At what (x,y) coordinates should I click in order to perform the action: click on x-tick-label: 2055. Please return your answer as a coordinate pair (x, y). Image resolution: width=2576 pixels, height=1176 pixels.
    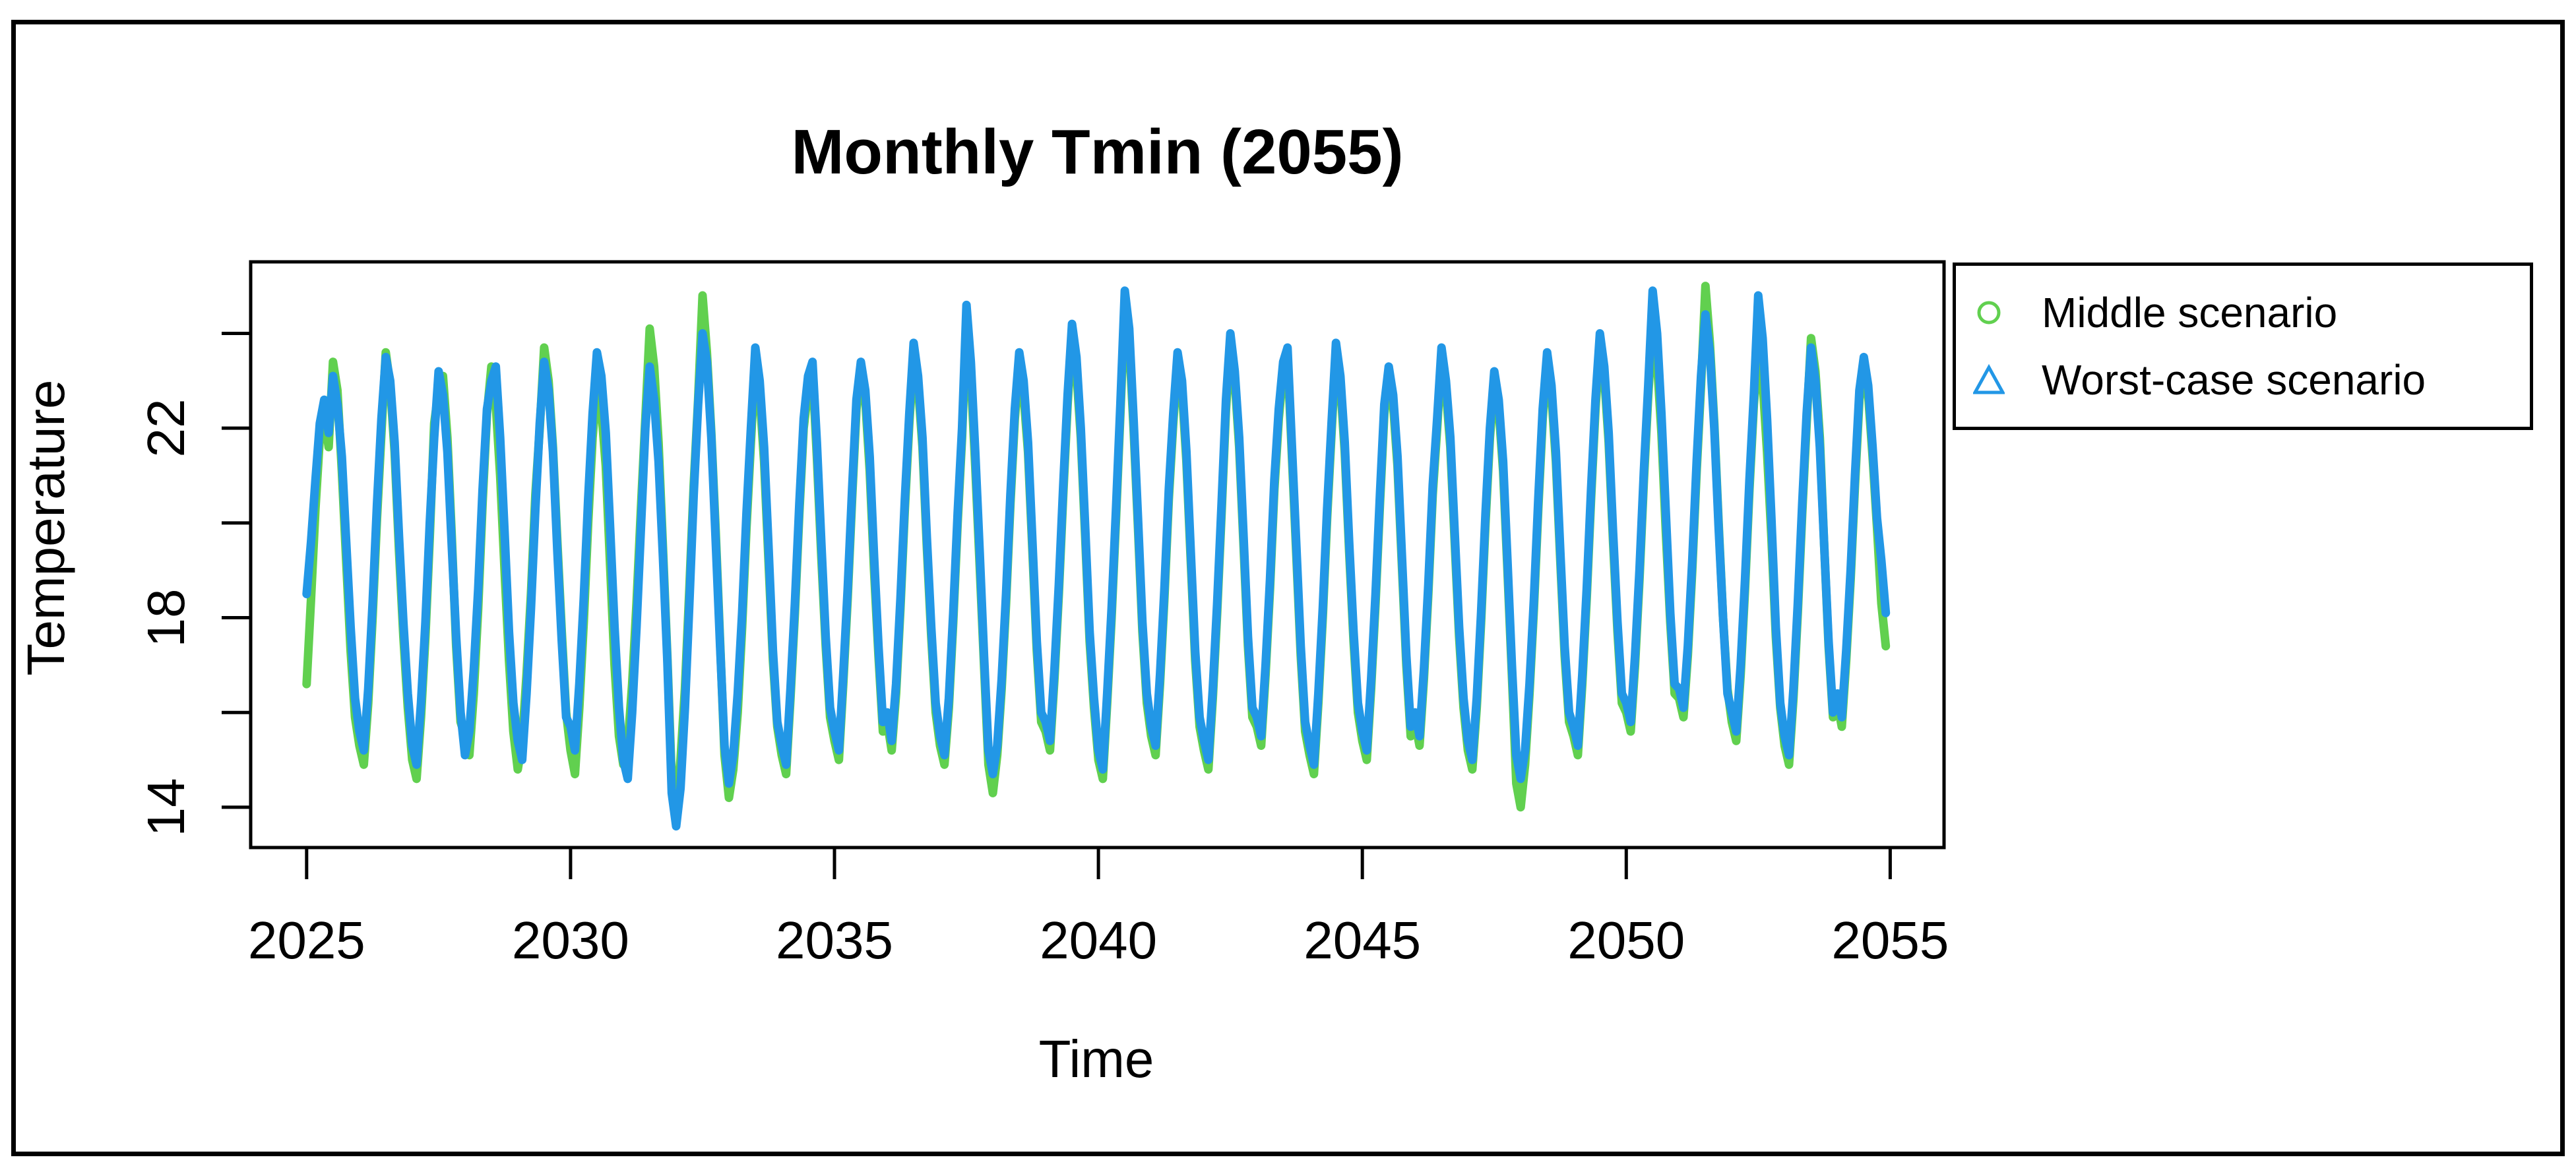
    Looking at the image, I should click on (1890, 941).